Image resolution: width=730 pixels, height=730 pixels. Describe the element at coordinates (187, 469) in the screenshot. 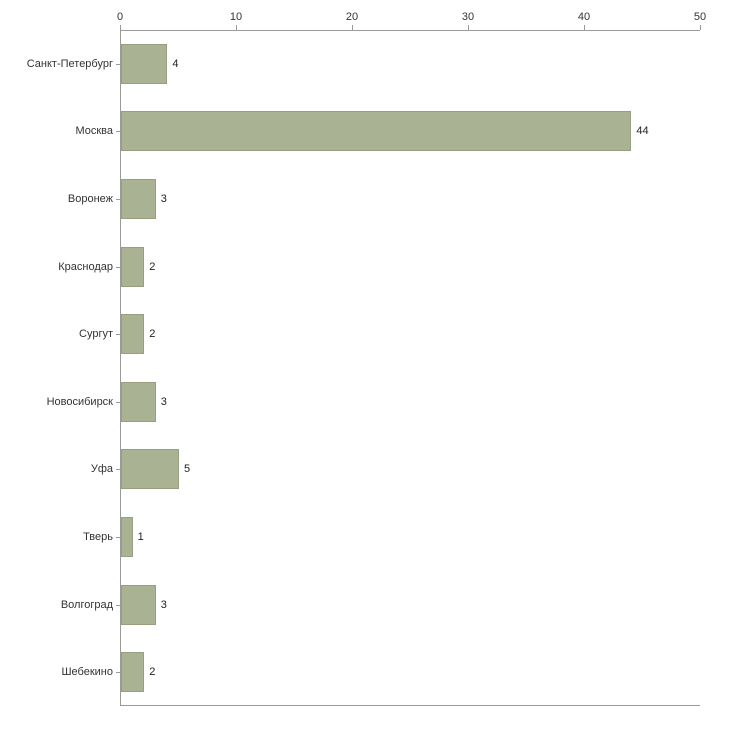

I see `value-label: 5` at that location.